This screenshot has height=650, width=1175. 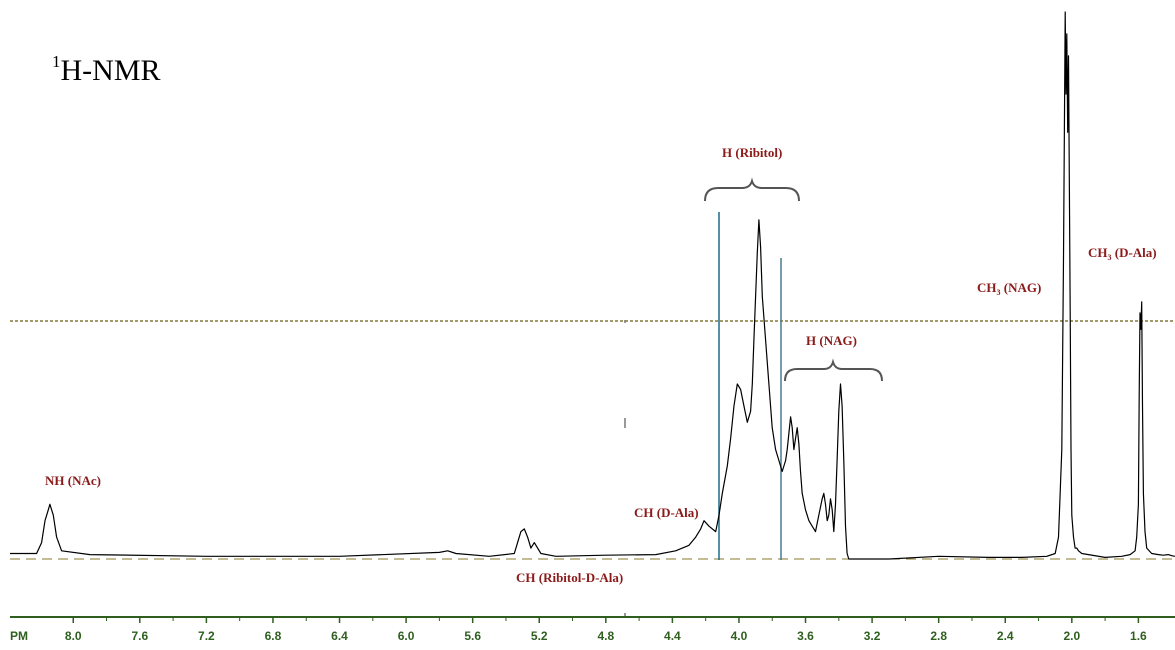 I want to click on x-tick-label-4: 6.4, so click(x=339, y=636).